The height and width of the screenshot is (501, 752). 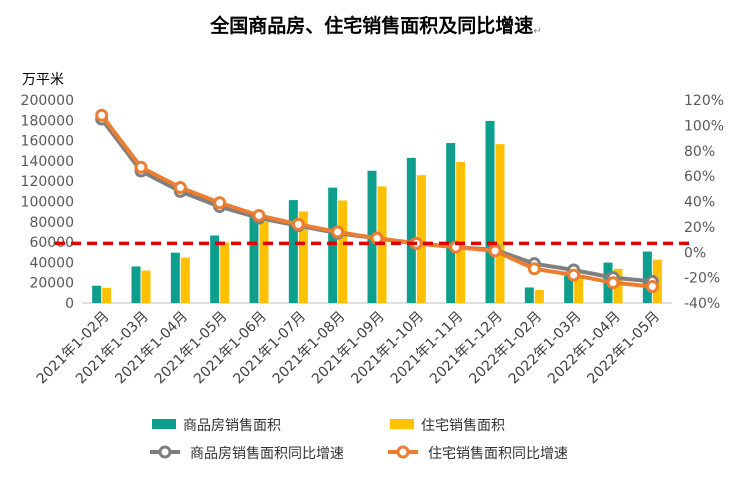 What do you see at coordinates (537, 31) in the screenshot?
I see `paragraph-mark: ↵` at bounding box center [537, 31].